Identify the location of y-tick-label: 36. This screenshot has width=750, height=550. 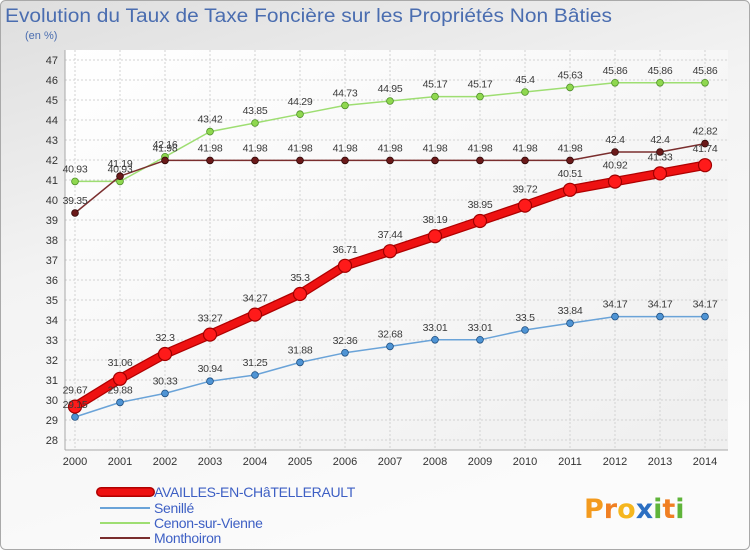
(52, 281).